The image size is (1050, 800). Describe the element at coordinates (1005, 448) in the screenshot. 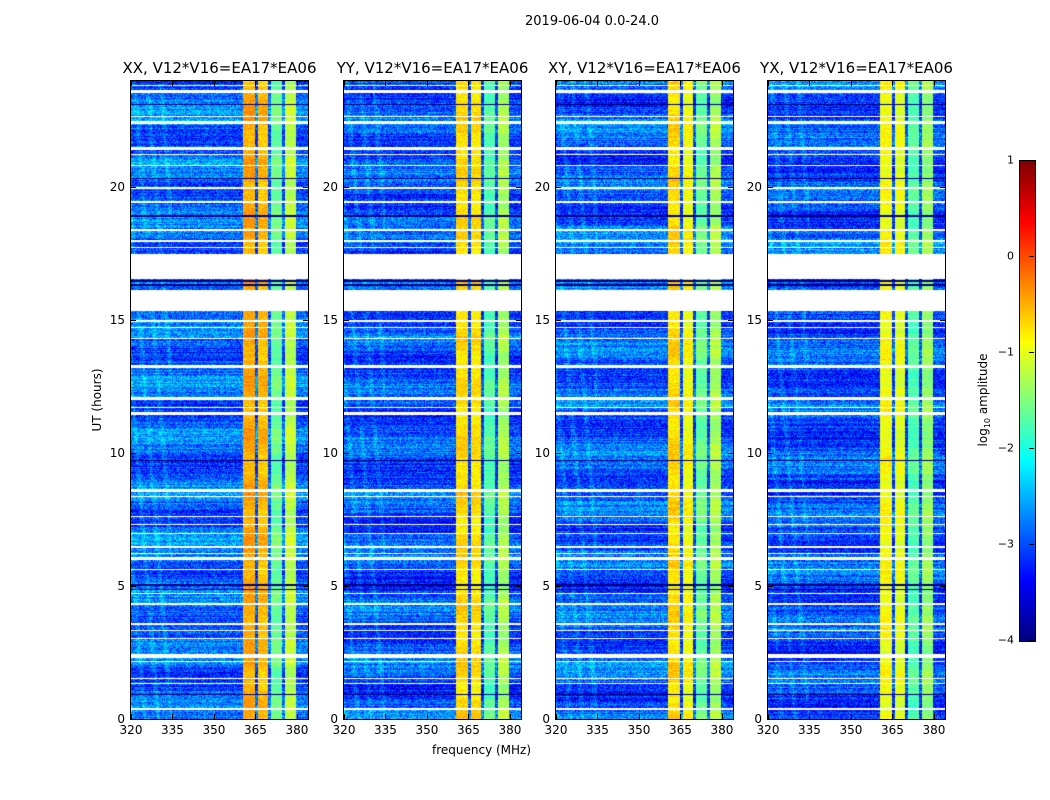

I see `colorbar-tick-label: −2` at that location.